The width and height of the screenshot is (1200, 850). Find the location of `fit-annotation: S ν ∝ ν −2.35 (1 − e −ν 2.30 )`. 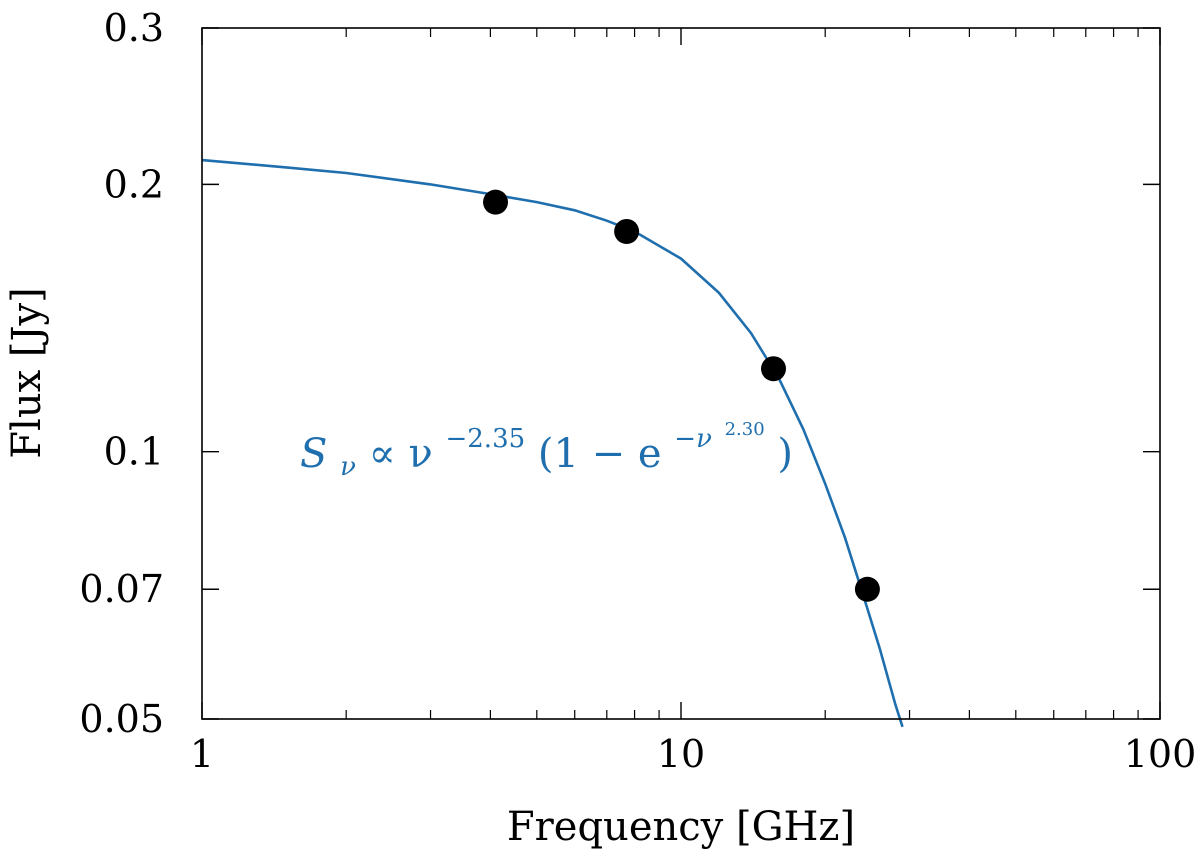

fit-annotation: S ν ∝ ν −2.35 (1 − e −ν 2.30 ) is located at coordinates (546, 442).